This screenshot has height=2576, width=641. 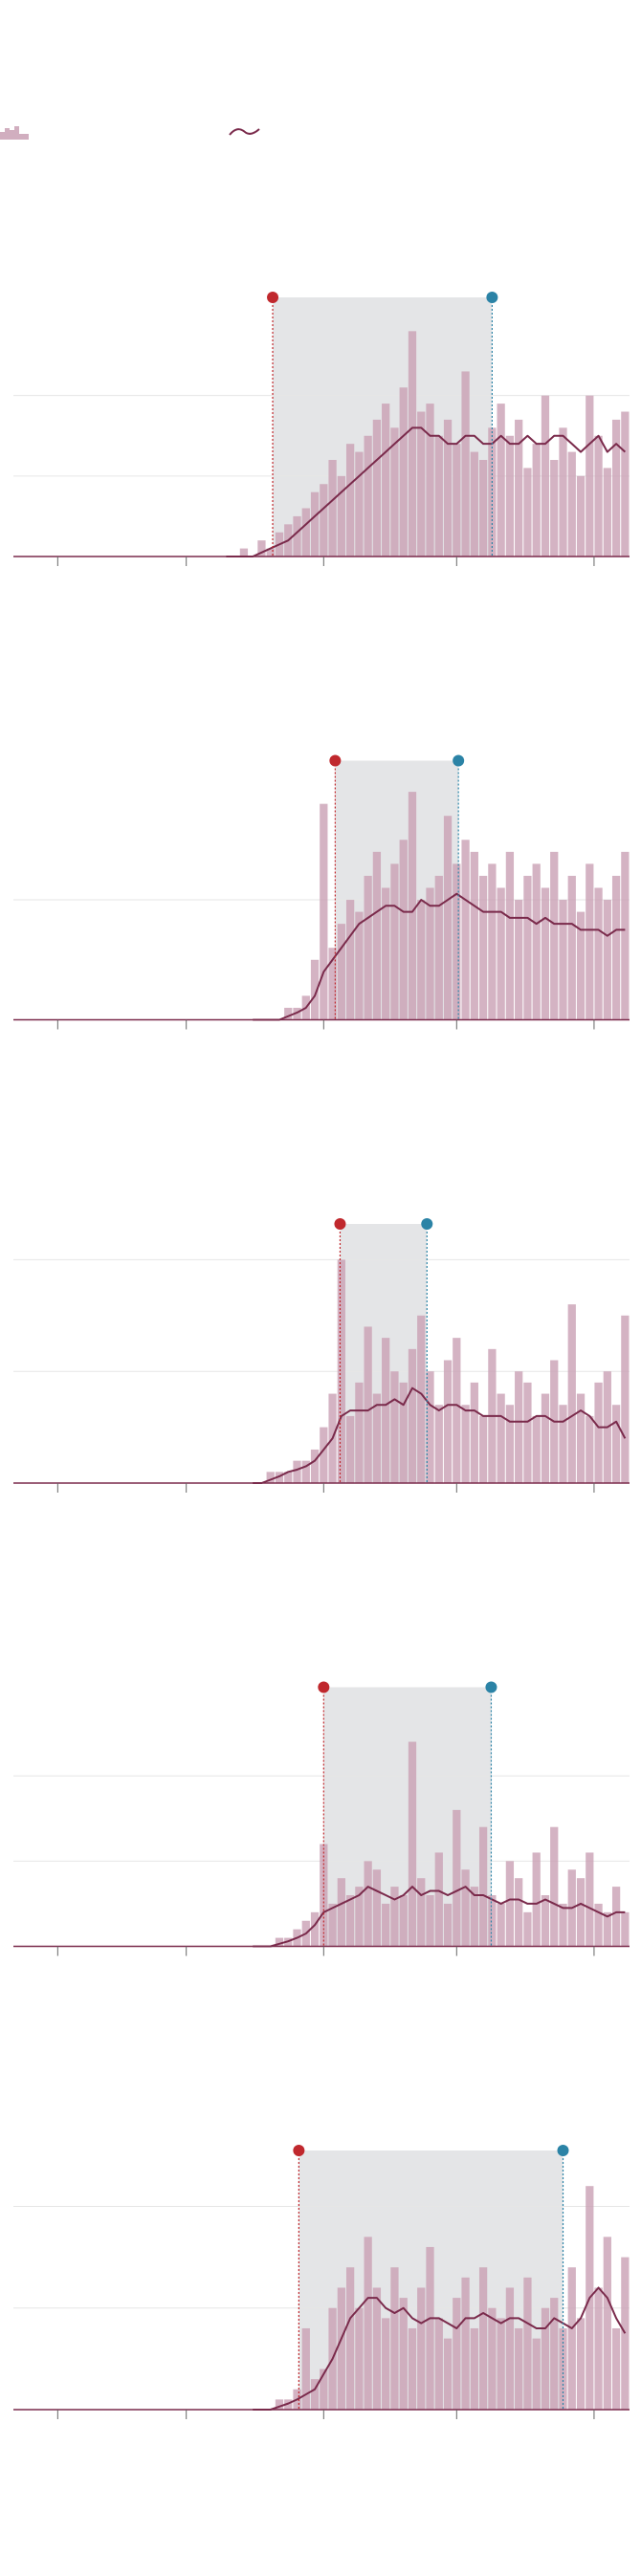 I want to click on highlight-start-marker, so click(x=336, y=760).